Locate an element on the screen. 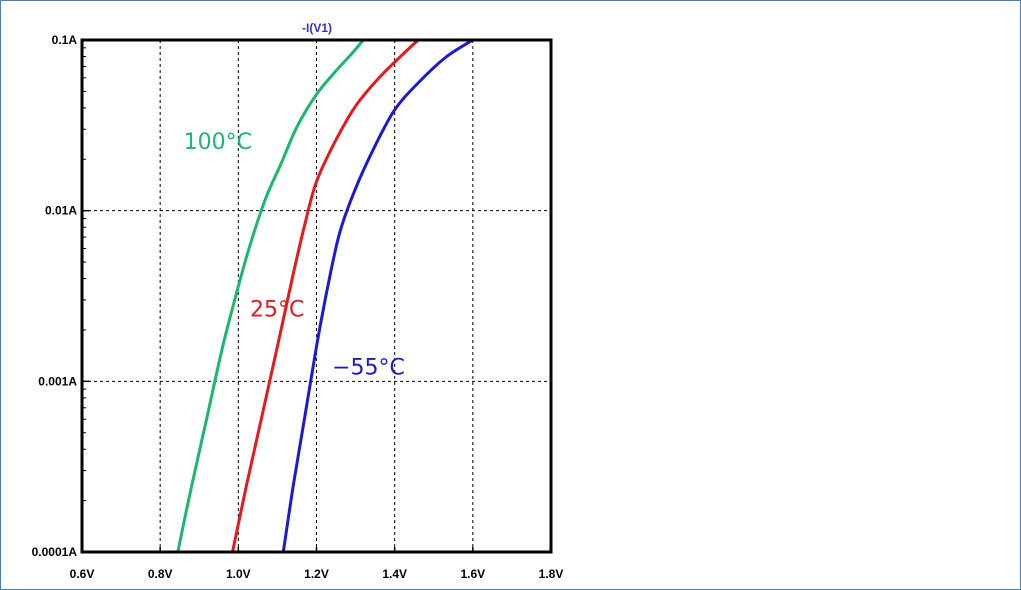 The height and width of the screenshot is (590, 1021). x-tick-label: 0.6V is located at coordinates (82, 574).